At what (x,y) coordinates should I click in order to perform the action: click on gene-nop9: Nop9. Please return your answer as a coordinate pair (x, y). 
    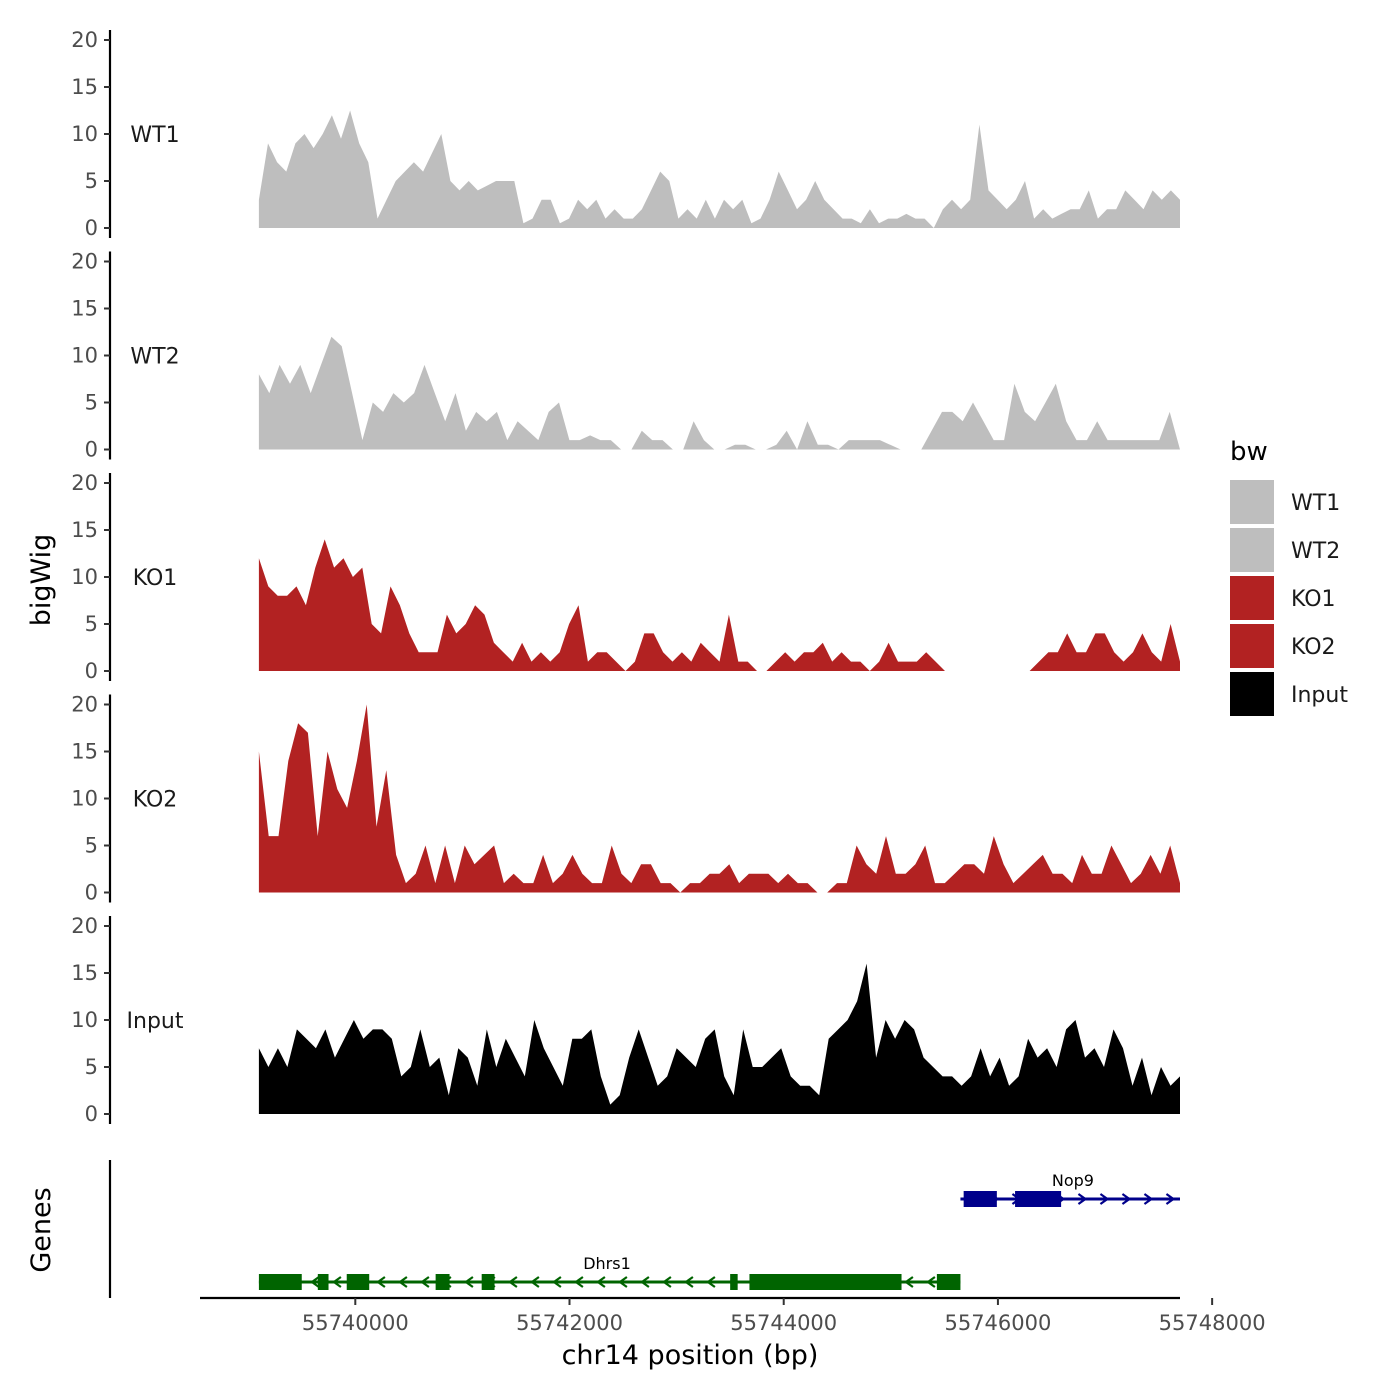
    Looking at the image, I should click on (1070, 1189).